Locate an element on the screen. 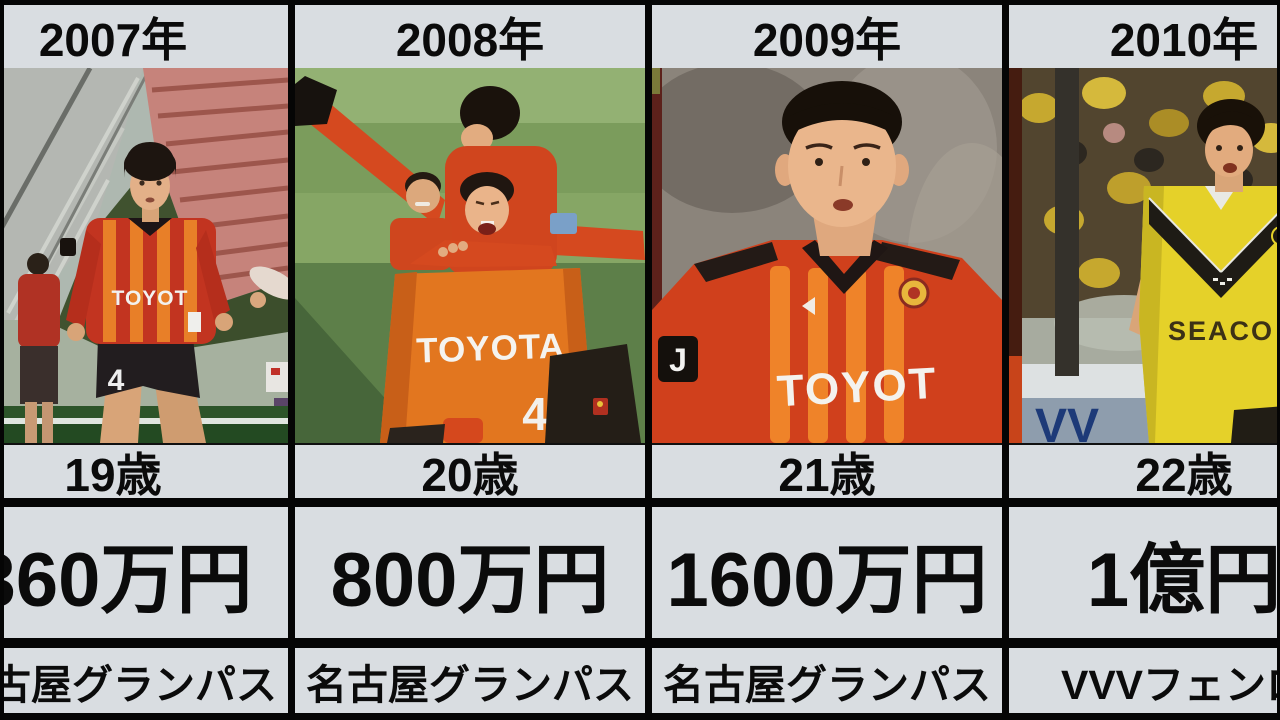 The image size is (1280, 720). year-label: 2007年 is located at coordinates (144, 36).